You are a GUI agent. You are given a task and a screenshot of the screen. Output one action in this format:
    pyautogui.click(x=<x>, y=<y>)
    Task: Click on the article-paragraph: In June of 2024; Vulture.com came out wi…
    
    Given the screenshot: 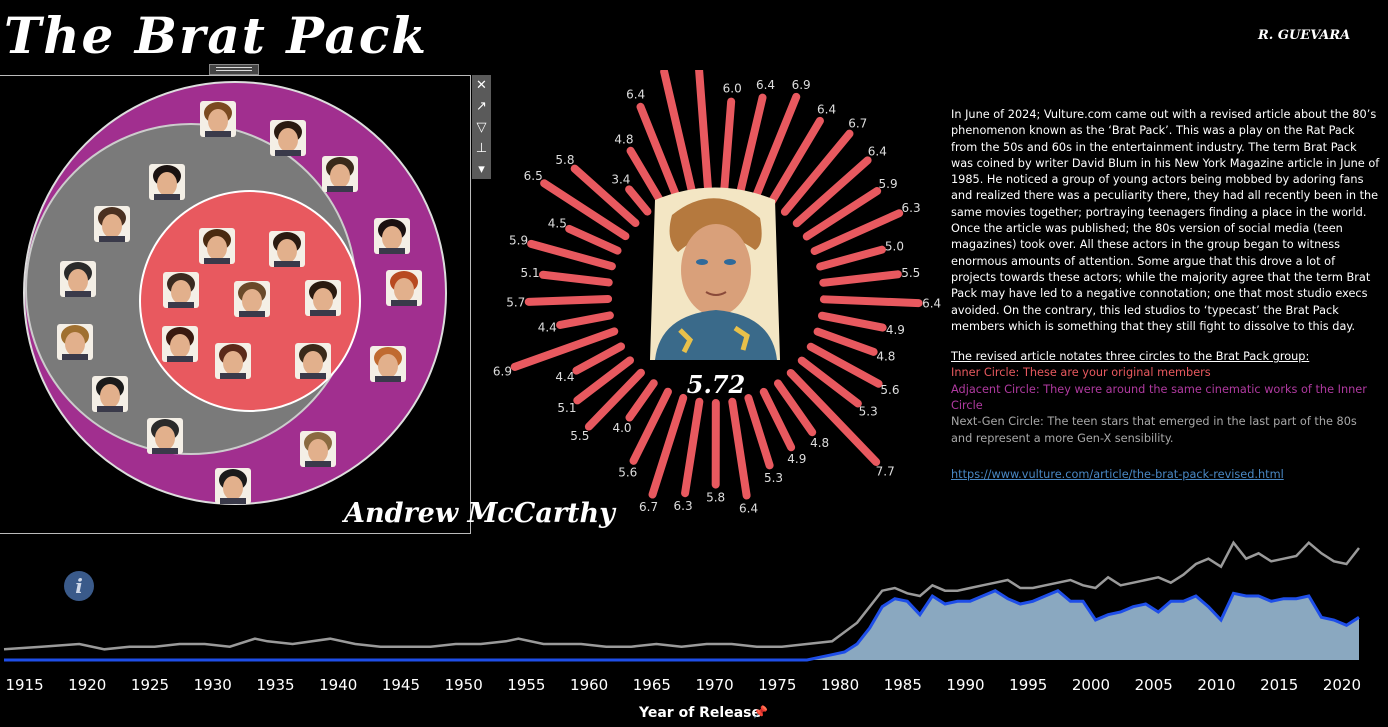 What is the action you would take?
    pyautogui.click(x=1165, y=220)
    